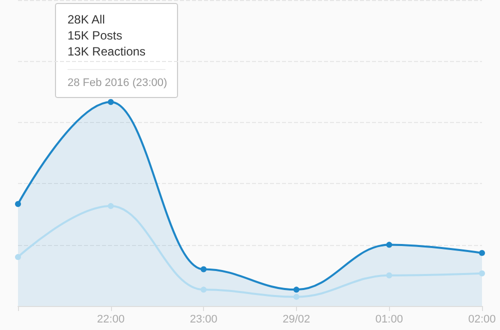  I want to click on x-tick-label: 23:00, so click(204, 320).